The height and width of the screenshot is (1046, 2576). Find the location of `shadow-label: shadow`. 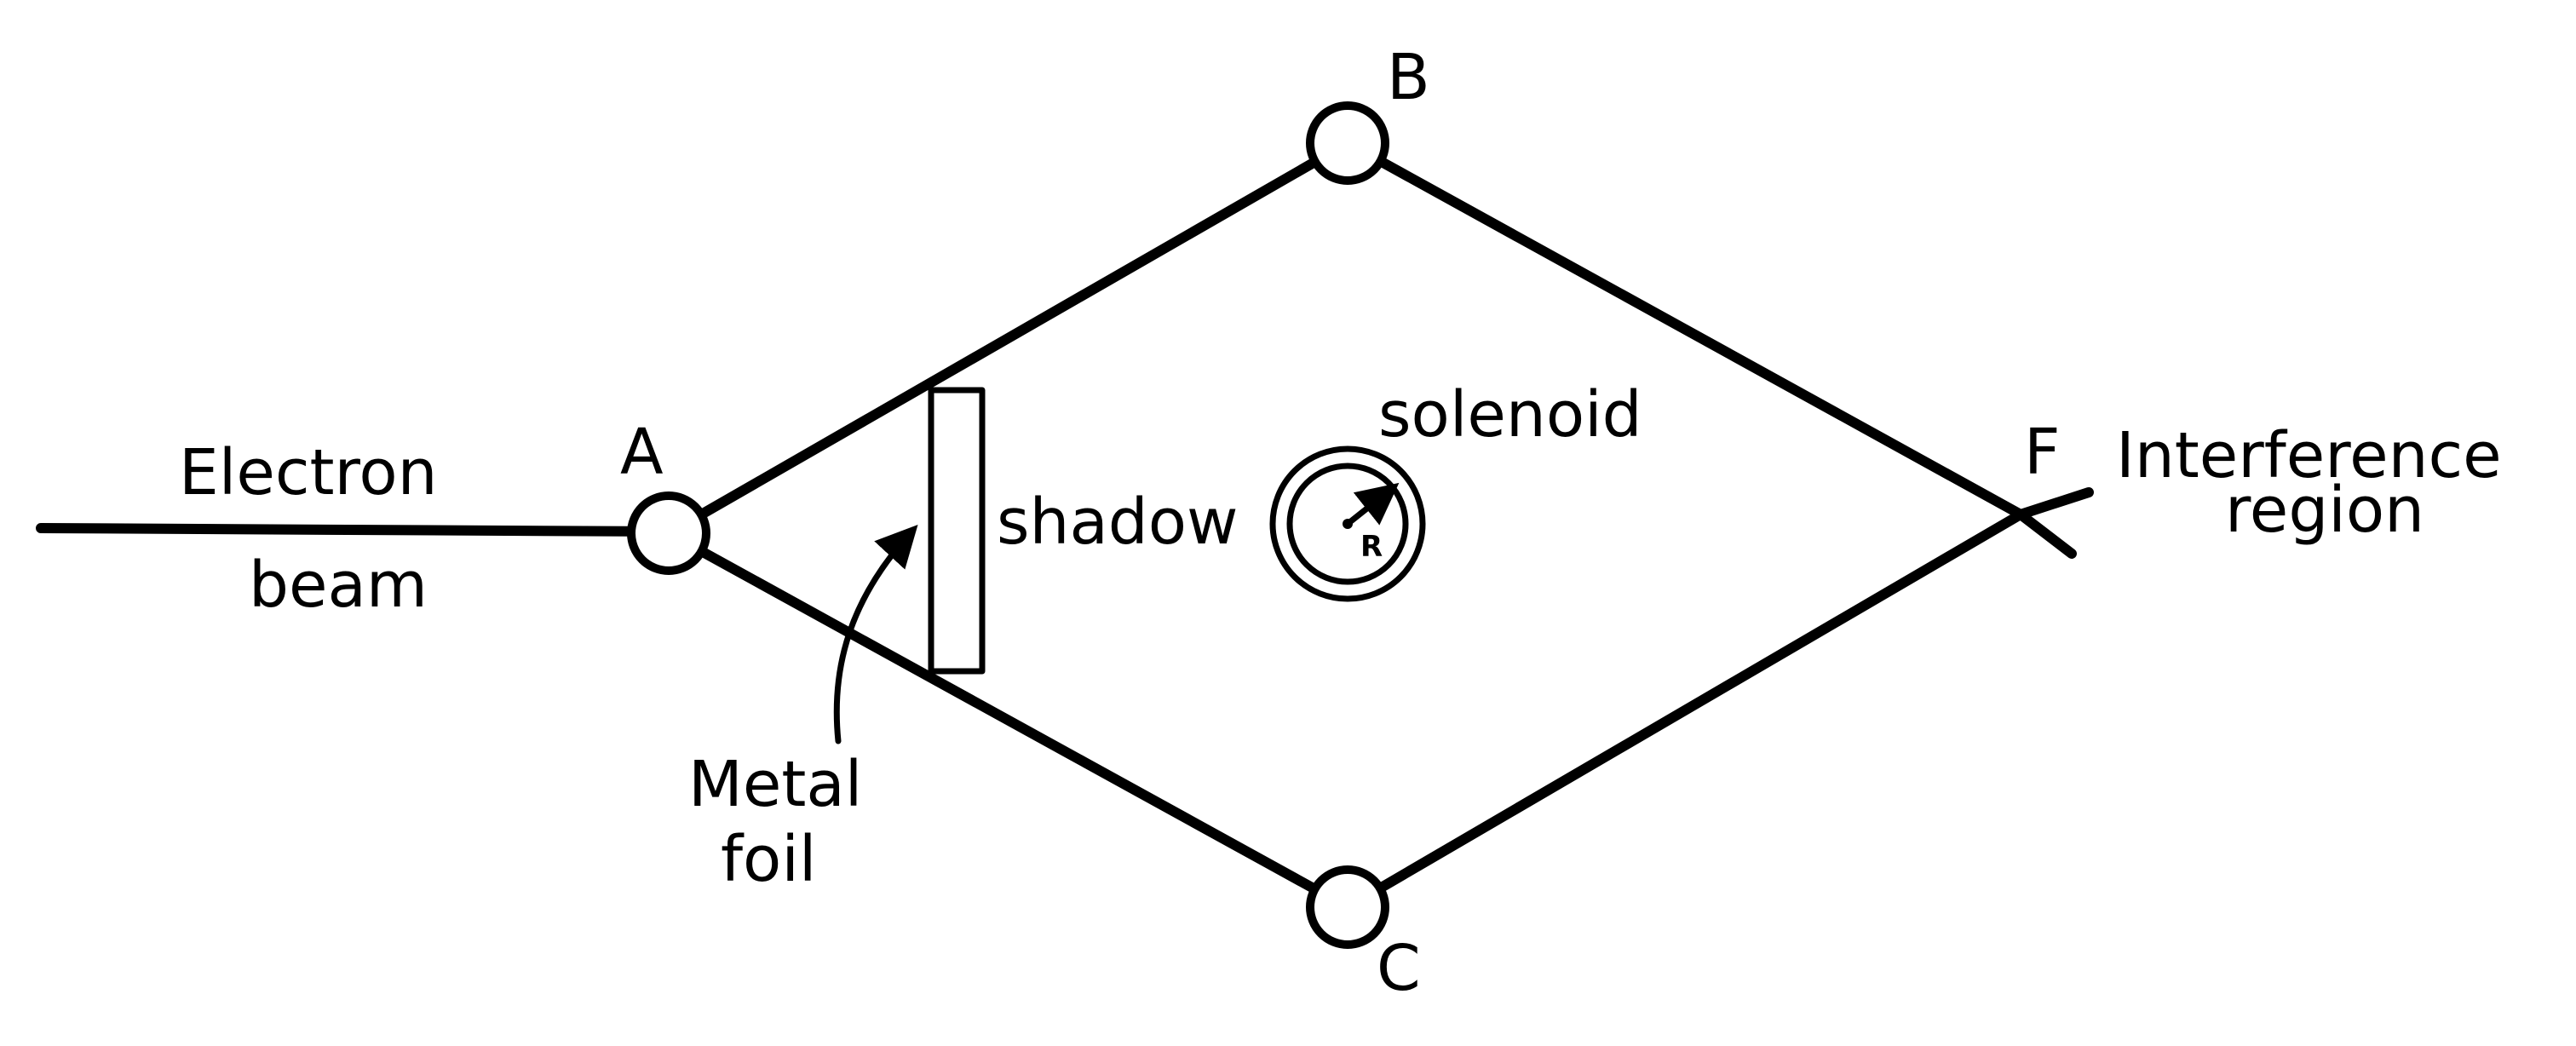

shadow-label: shadow is located at coordinates (1118, 522).